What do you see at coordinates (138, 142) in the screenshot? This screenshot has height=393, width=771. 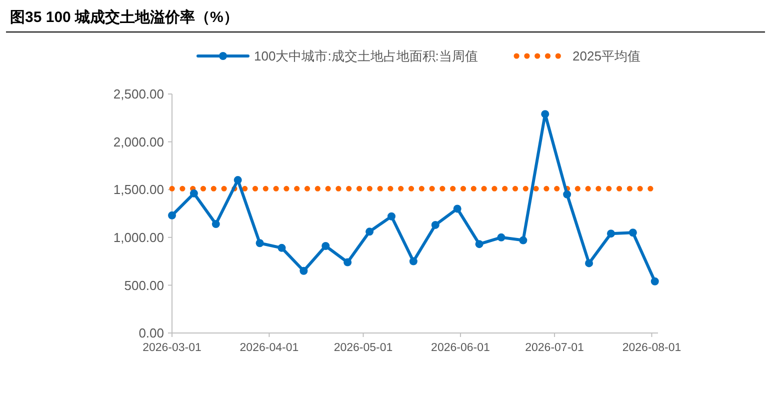 I see `y-tick-label: 2,000.00` at bounding box center [138, 142].